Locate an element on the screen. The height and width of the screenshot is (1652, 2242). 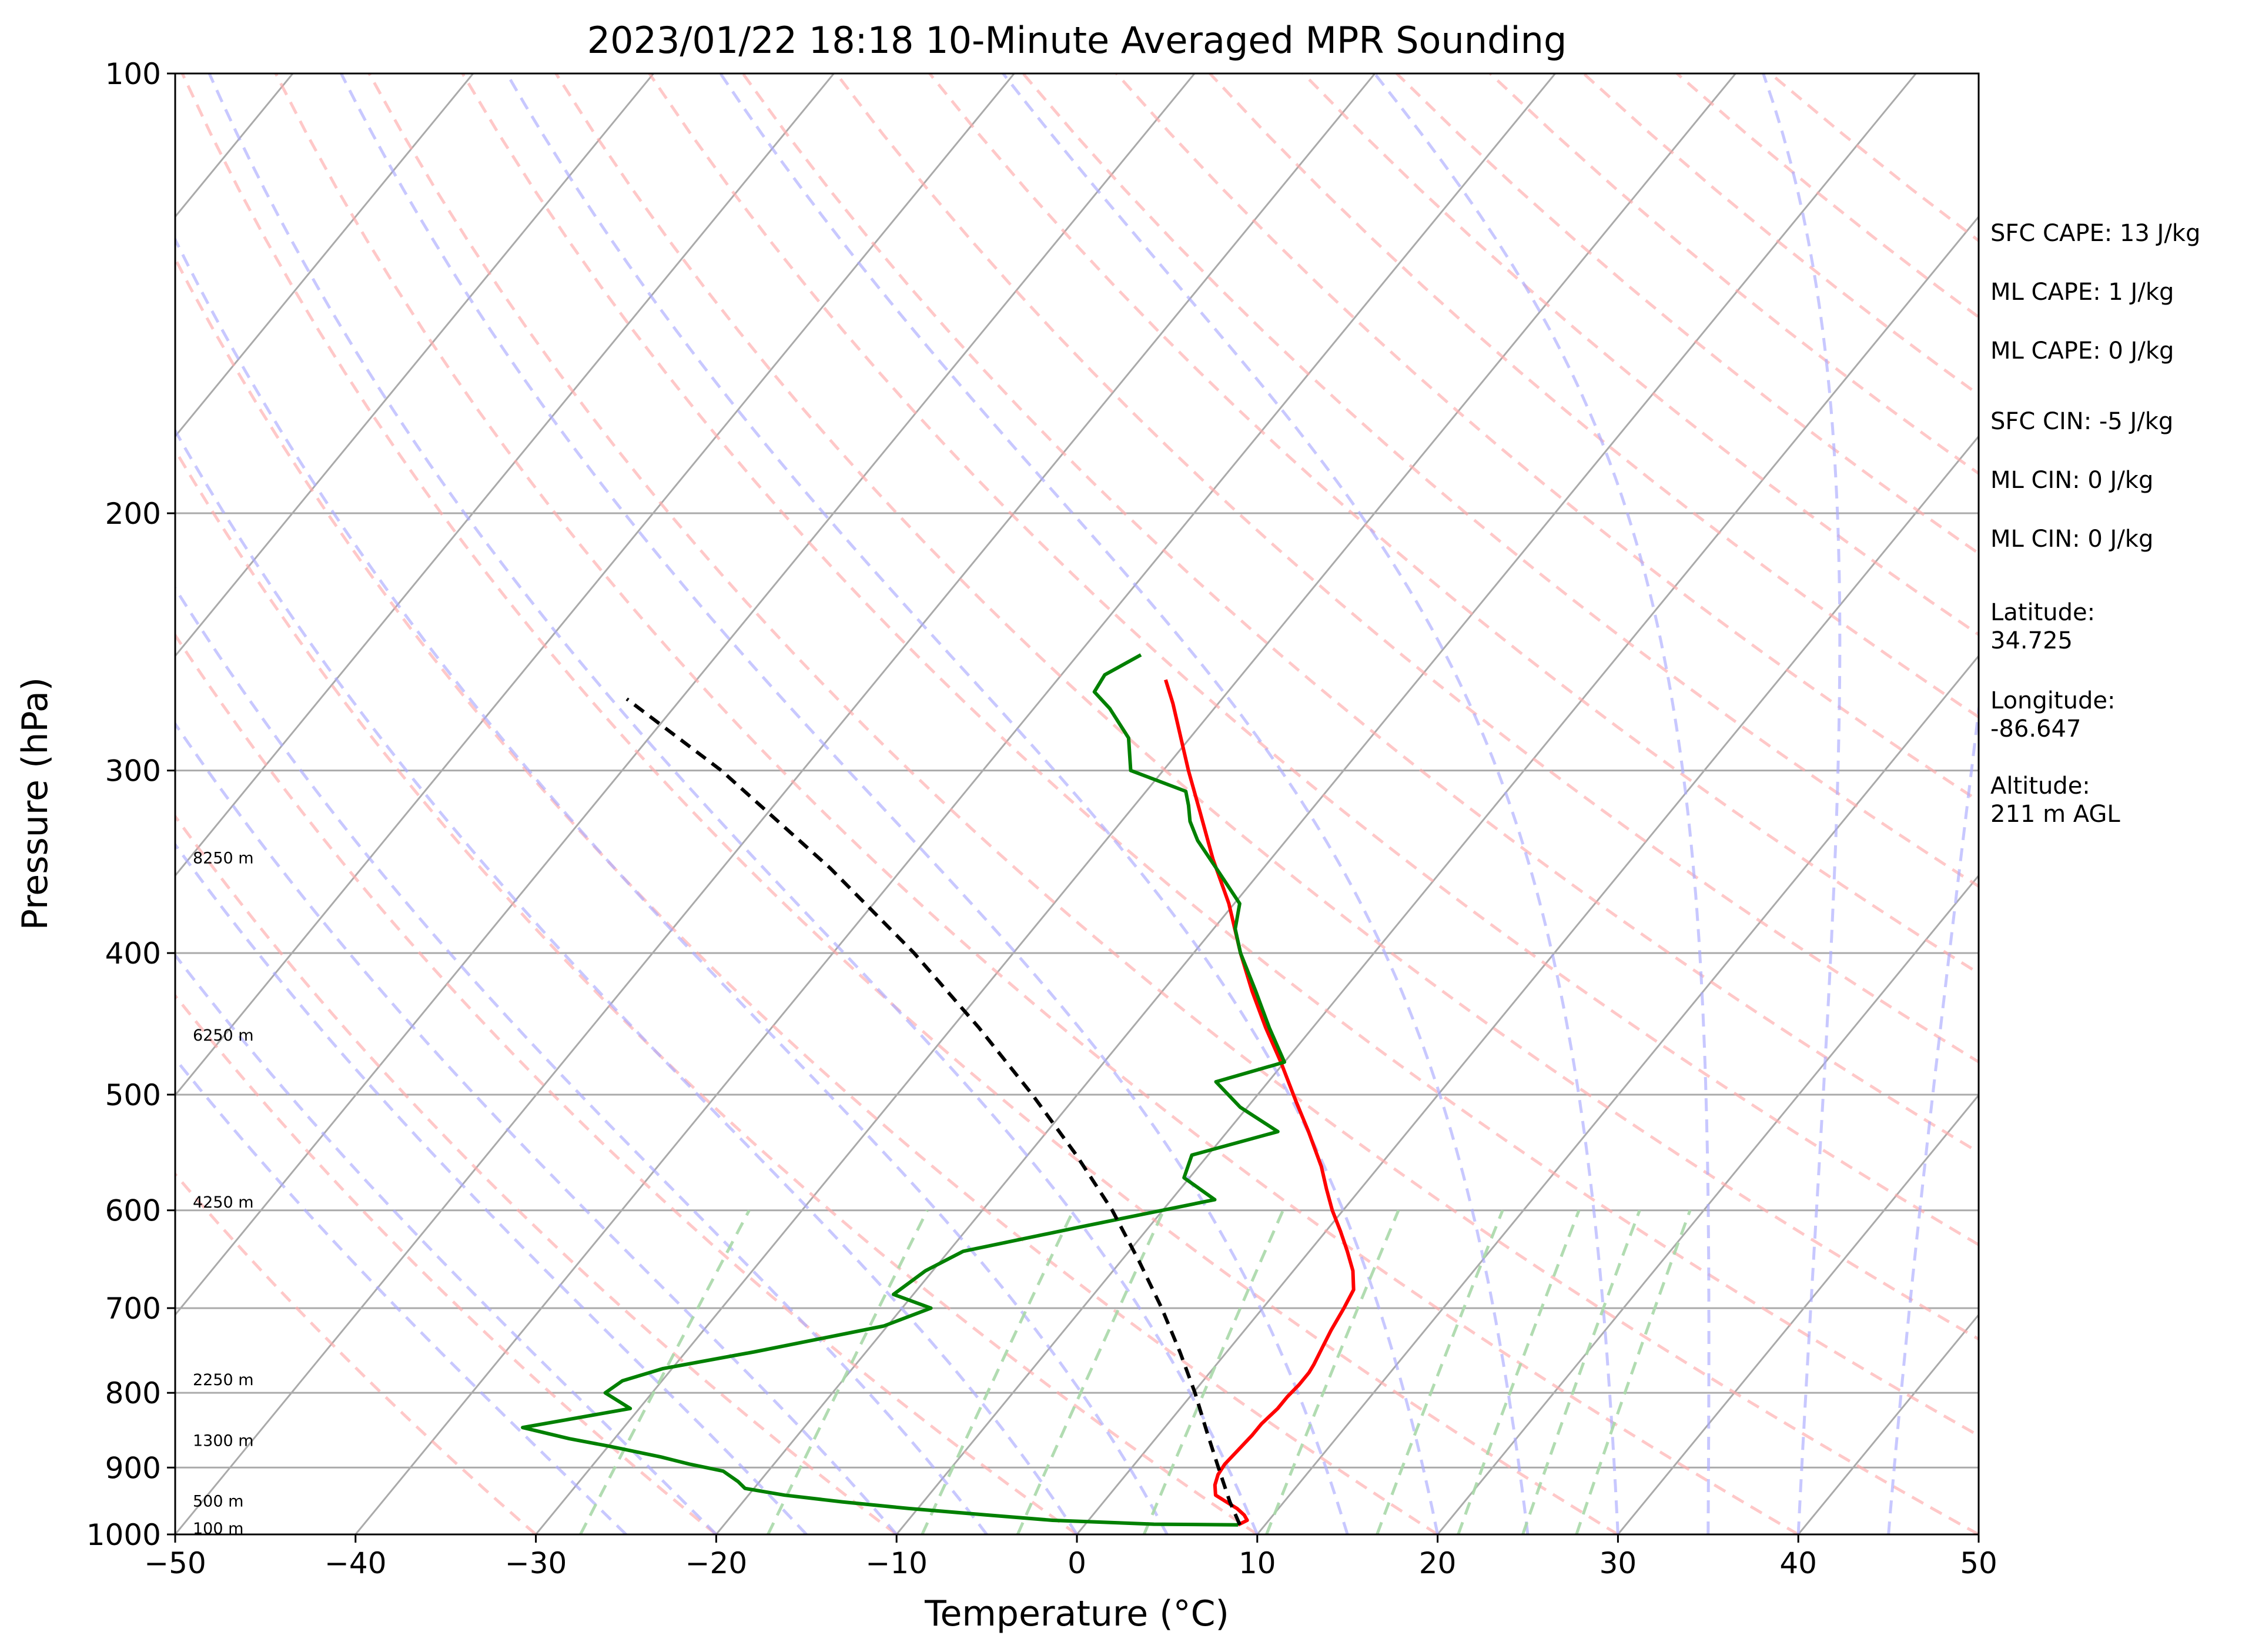
x-tick-label: 30 is located at coordinates (1618, 1563).